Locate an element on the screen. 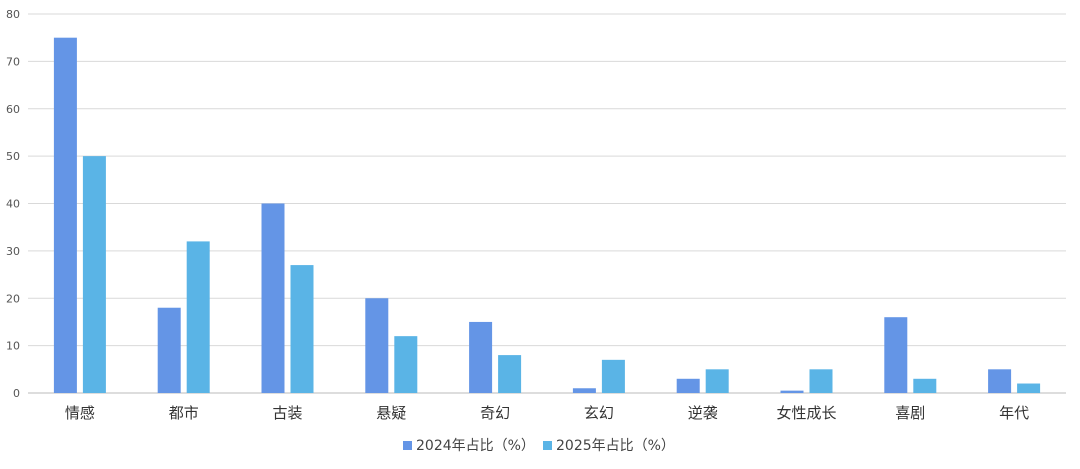 This screenshot has width=1080, height=469. y-tick-label: 70 is located at coordinates (13, 61).